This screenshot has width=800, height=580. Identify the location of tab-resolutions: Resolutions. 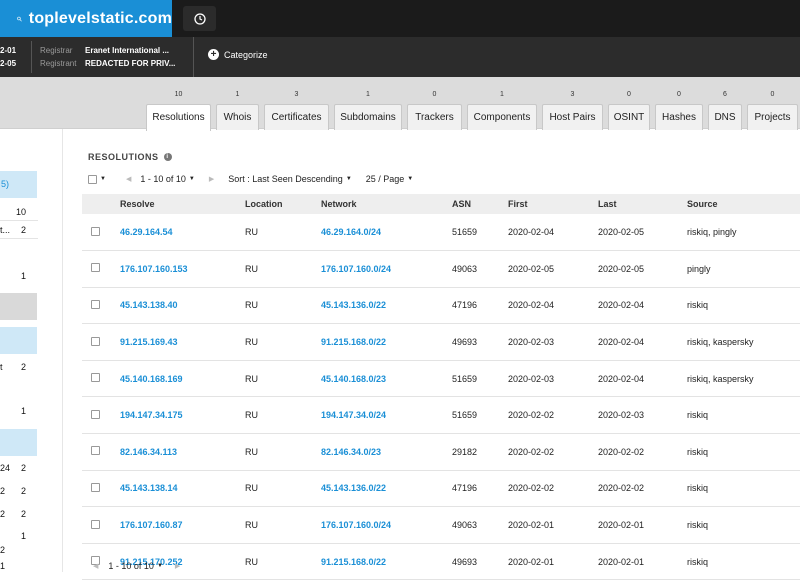
(178, 117).